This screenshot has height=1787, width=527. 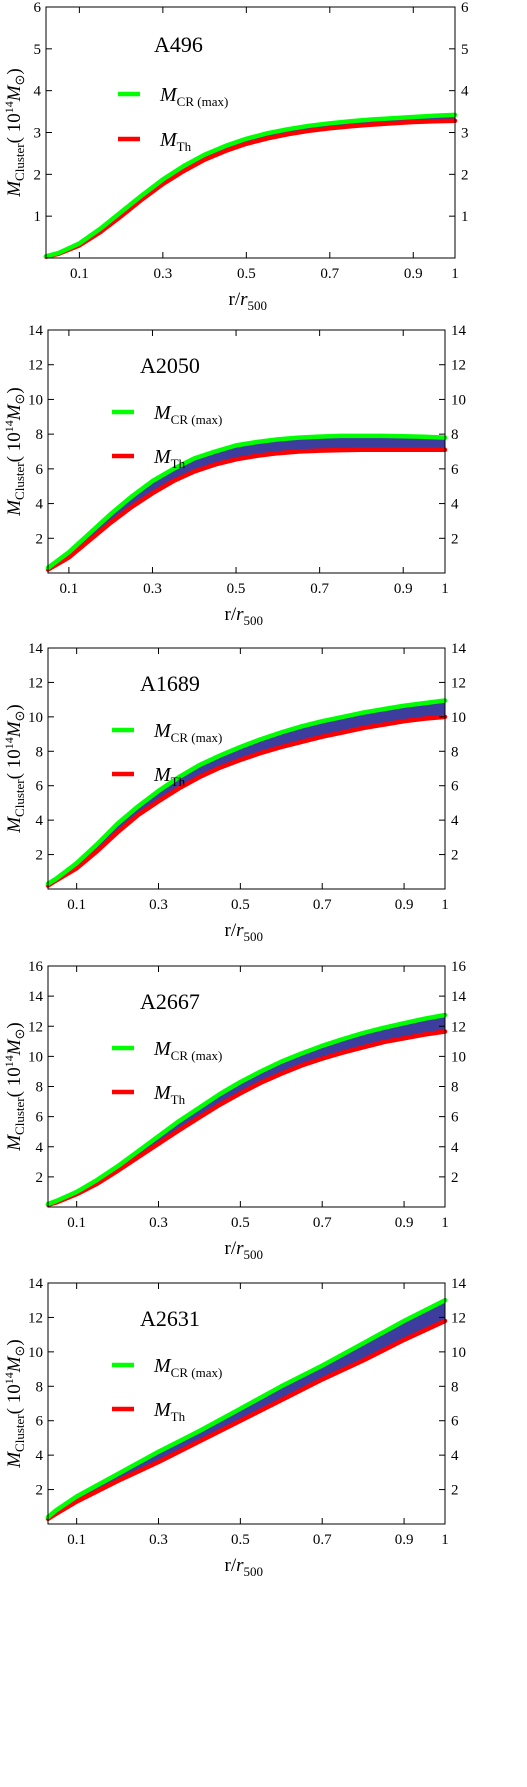 I want to click on chart-title: A496, so click(x=178, y=44).